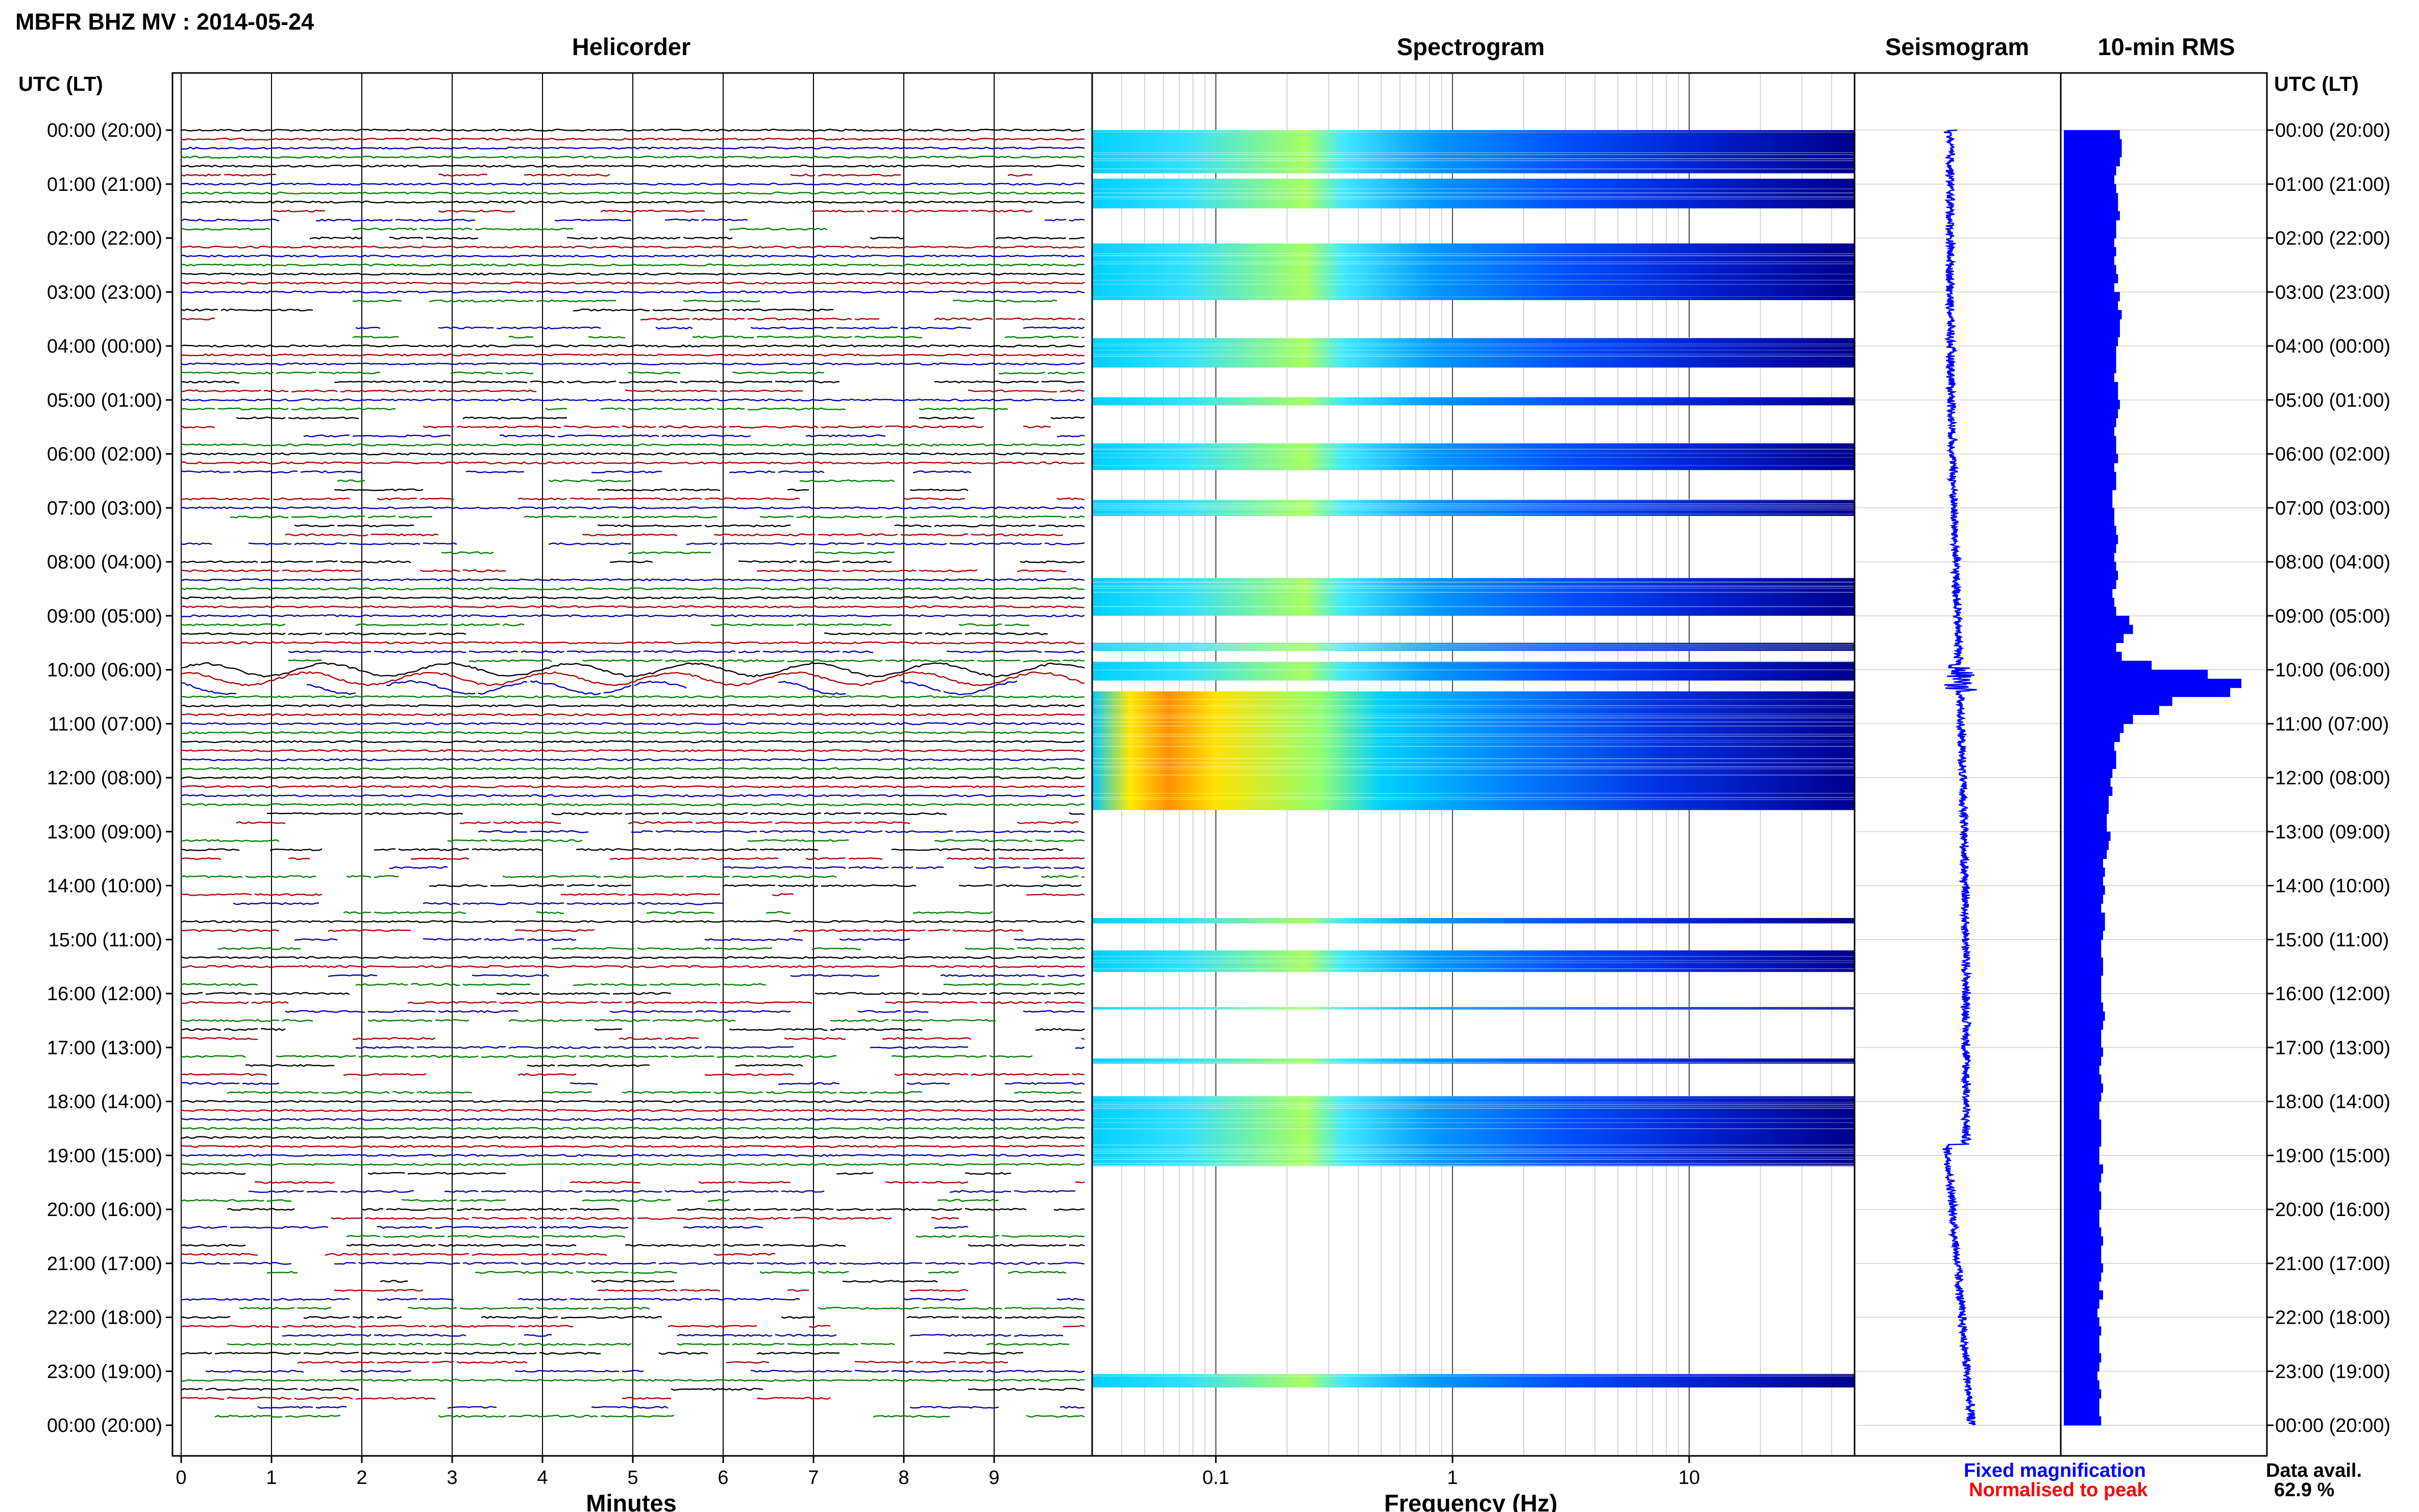 This screenshot has height=1512, width=2419. Describe the element at coordinates (2332, 1318) in the screenshot. I see `right-time-tick-label: 22:00 (18:00)` at that location.